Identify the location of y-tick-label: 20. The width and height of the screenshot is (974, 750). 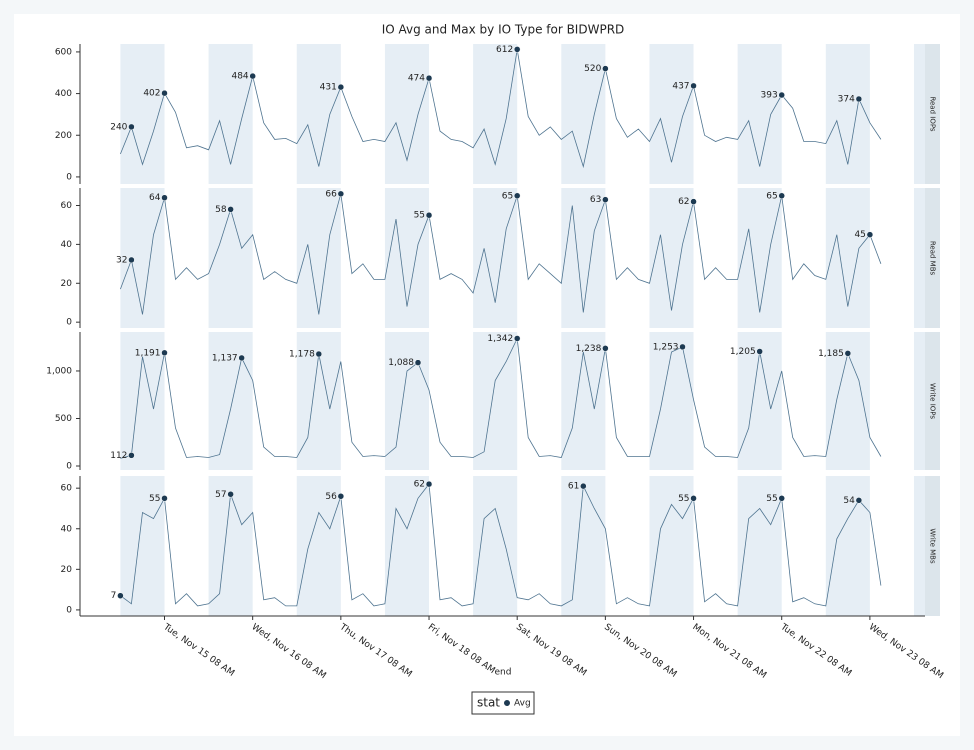
(67, 284).